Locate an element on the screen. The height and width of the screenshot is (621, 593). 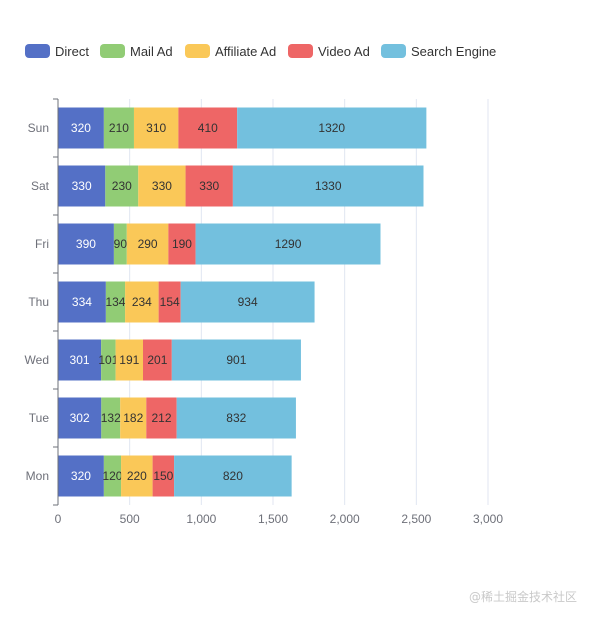
bar-value-label: 934 is located at coordinates (248, 302).